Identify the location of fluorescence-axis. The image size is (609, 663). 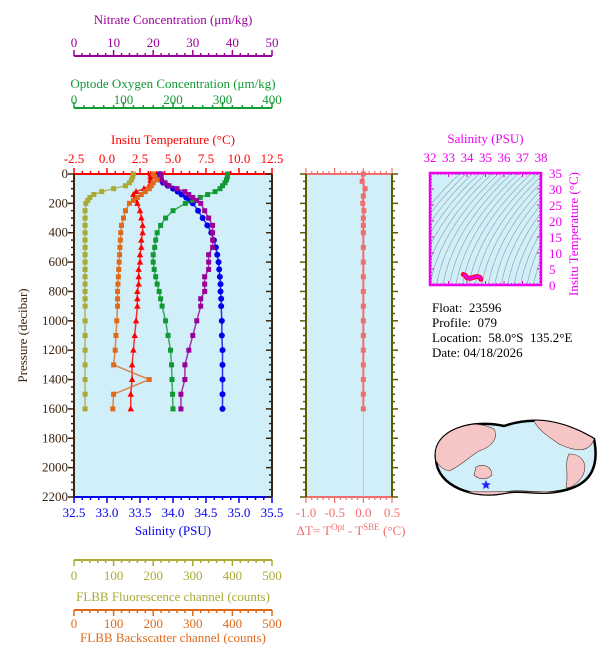
(173, 562).